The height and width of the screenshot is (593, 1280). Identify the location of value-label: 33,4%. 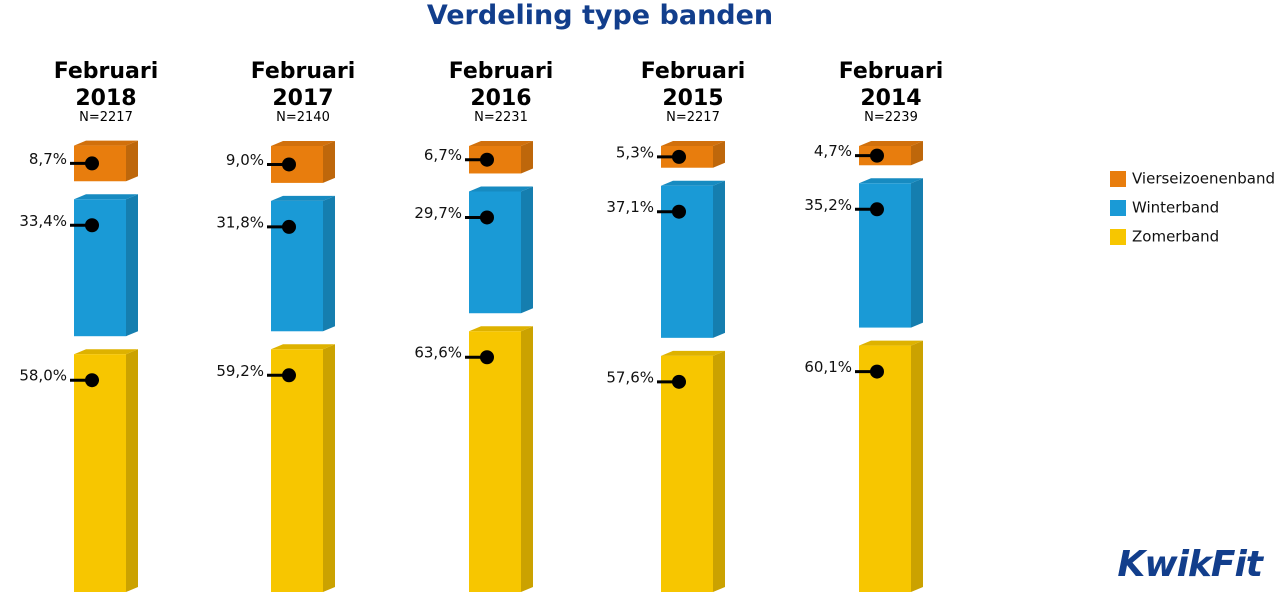
(43, 221).